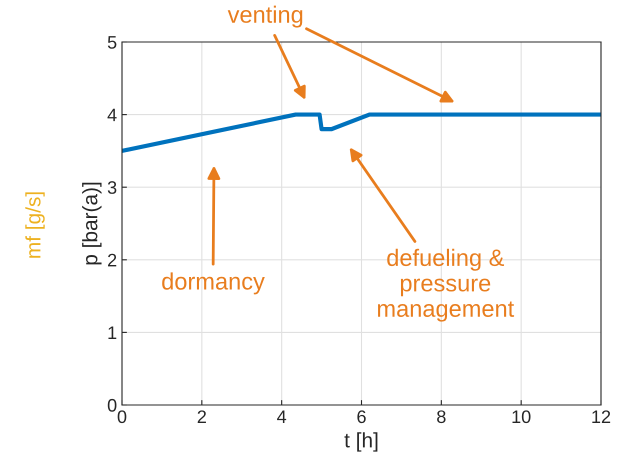 The image size is (617, 475). I want to click on annotation: dormancy, so click(213, 283).